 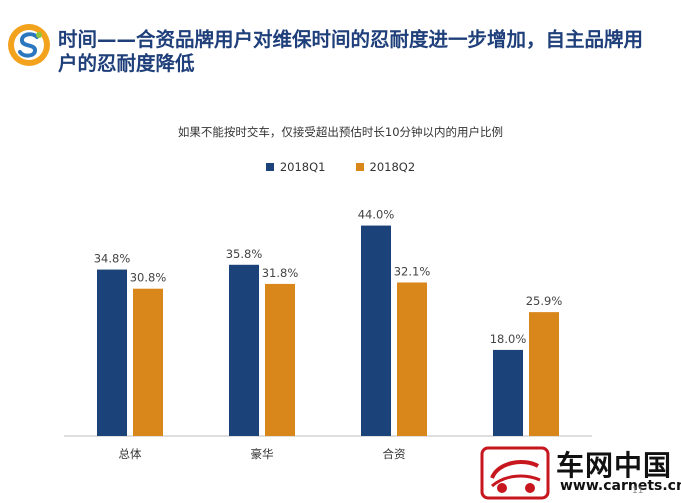 I want to click on bar-2018Q1-自主, so click(x=508, y=392).